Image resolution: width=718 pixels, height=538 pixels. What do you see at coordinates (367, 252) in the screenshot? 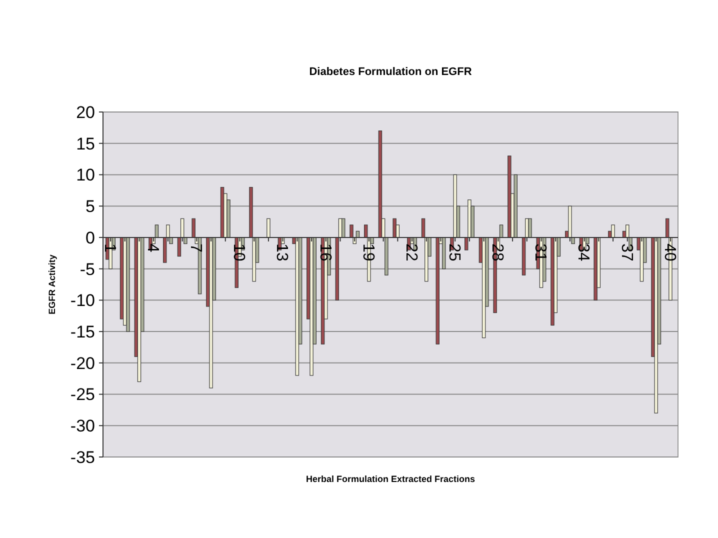
I see `x-tick-label: 19` at bounding box center [367, 252].